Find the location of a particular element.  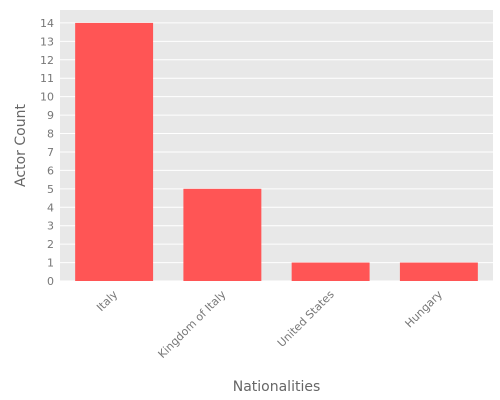

y-tick-label: 1 is located at coordinates (50, 263).